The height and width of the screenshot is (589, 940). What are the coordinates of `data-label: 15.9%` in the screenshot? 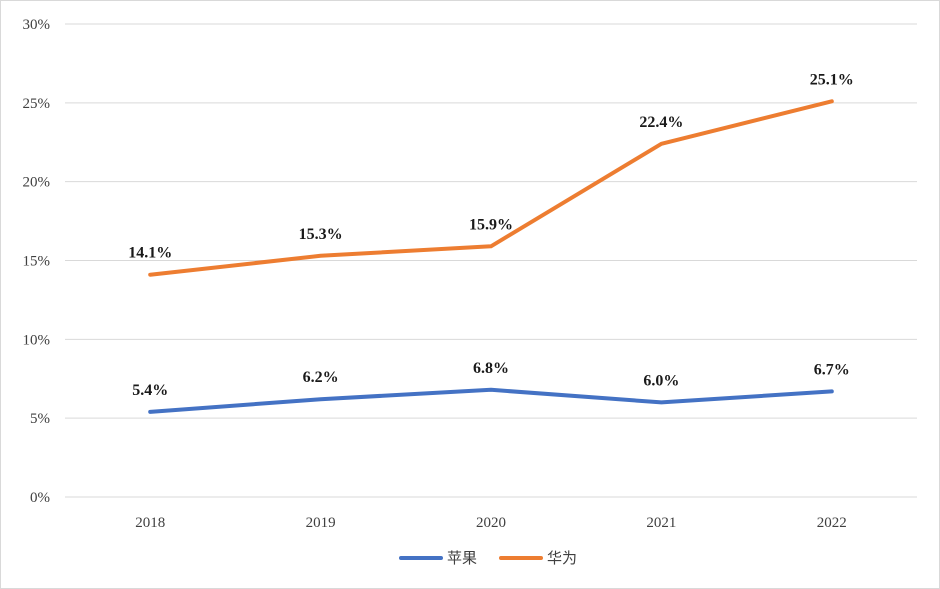 It's located at (491, 224).